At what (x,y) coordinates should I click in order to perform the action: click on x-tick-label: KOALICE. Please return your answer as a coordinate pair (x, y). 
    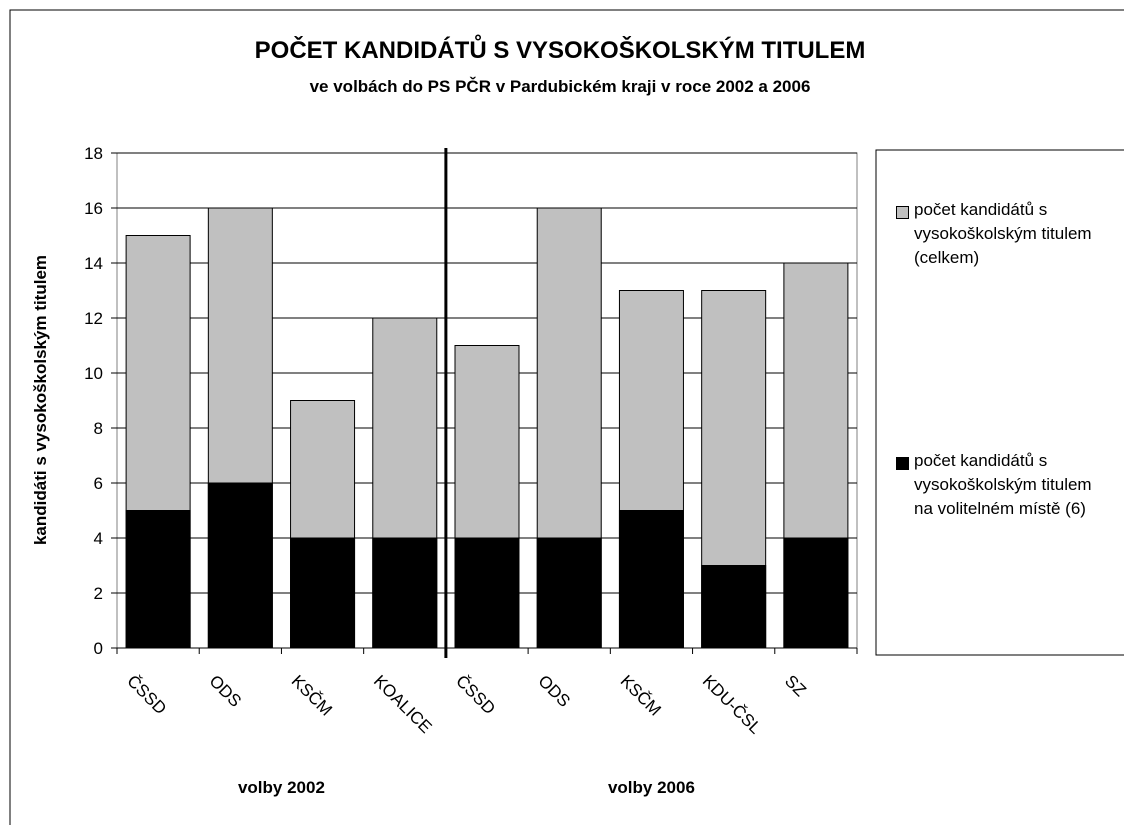
    Looking at the image, I should click on (403, 704).